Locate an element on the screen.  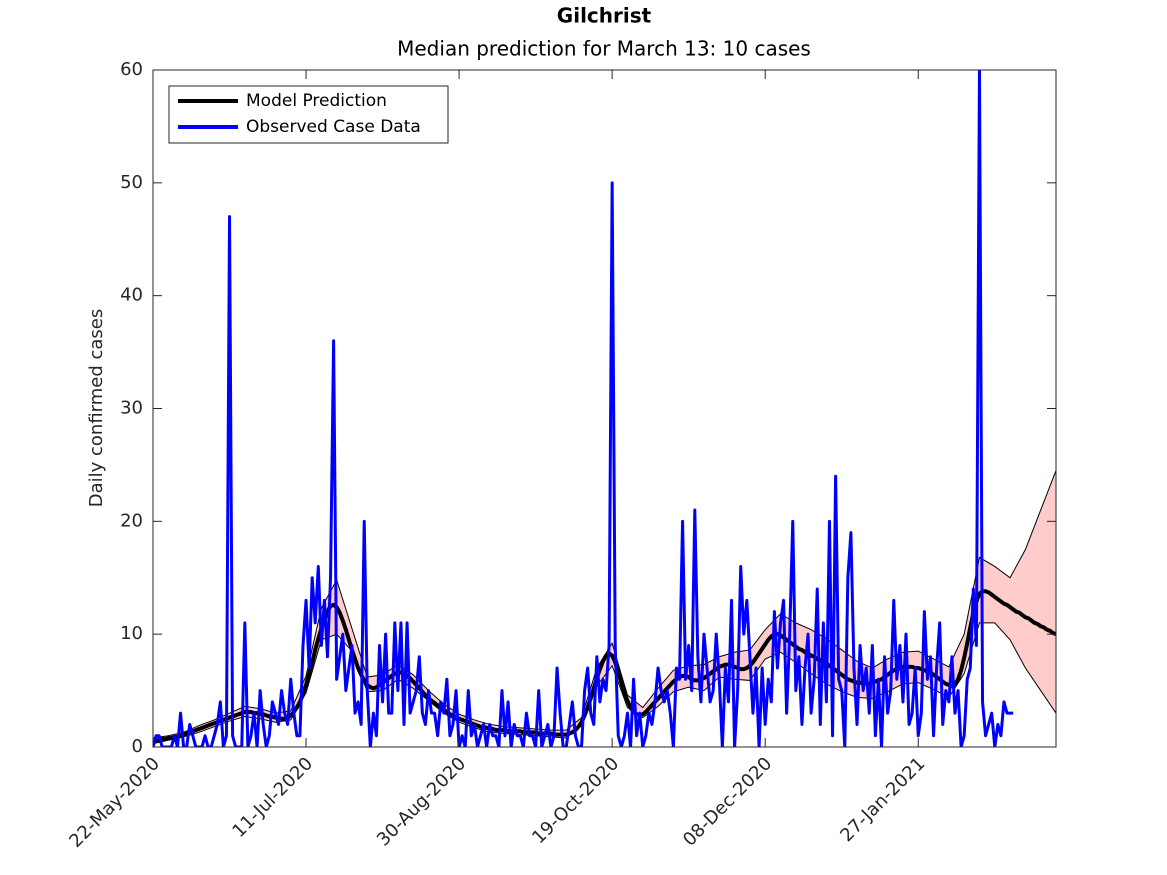
y-tick-label: 30 is located at coordinates (131, 408).